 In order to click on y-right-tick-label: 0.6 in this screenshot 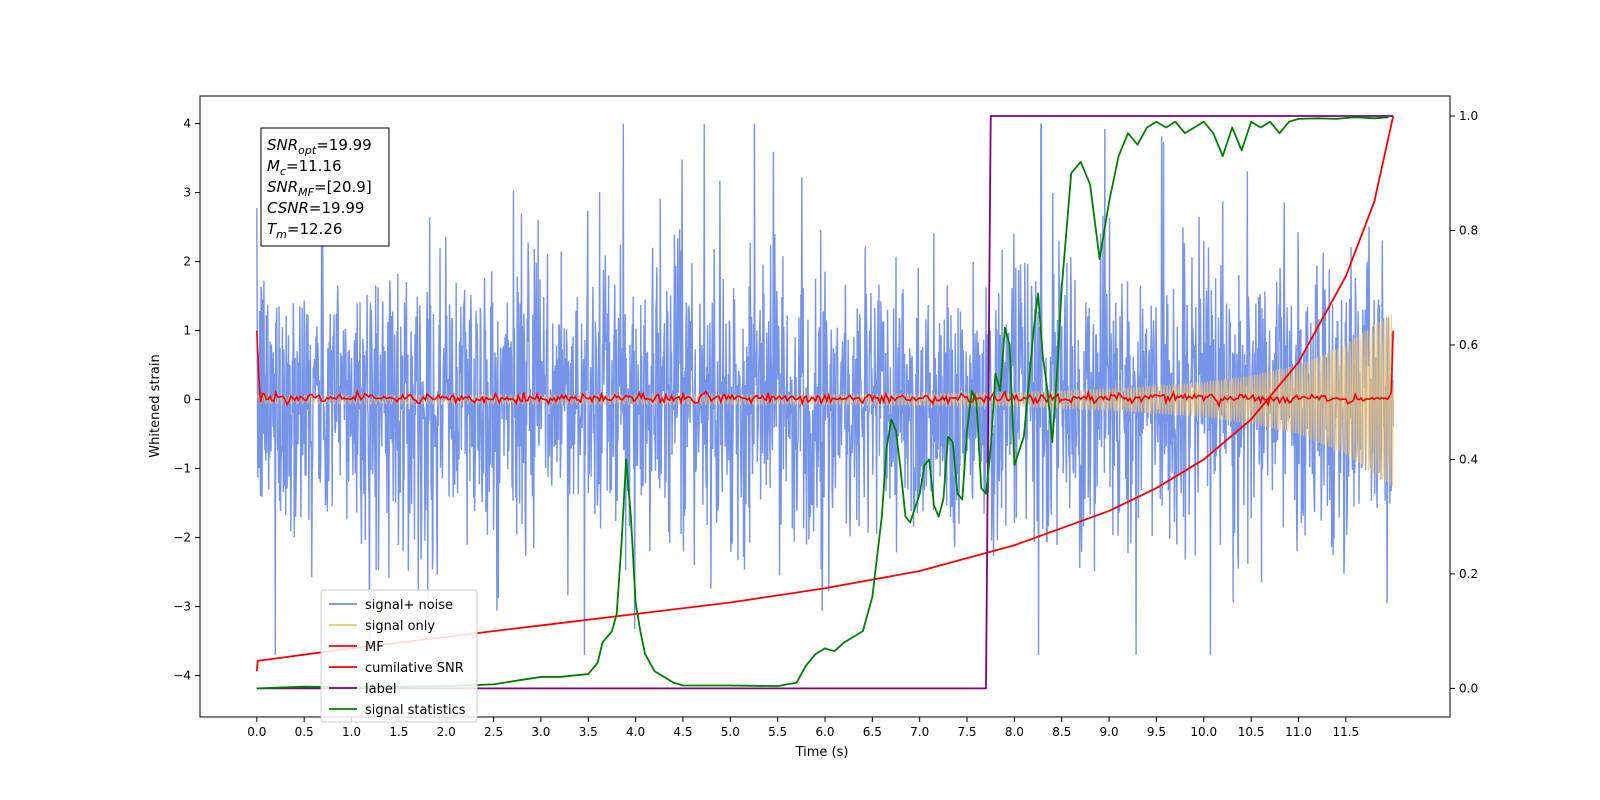, I will do `click(1468, 345)`.